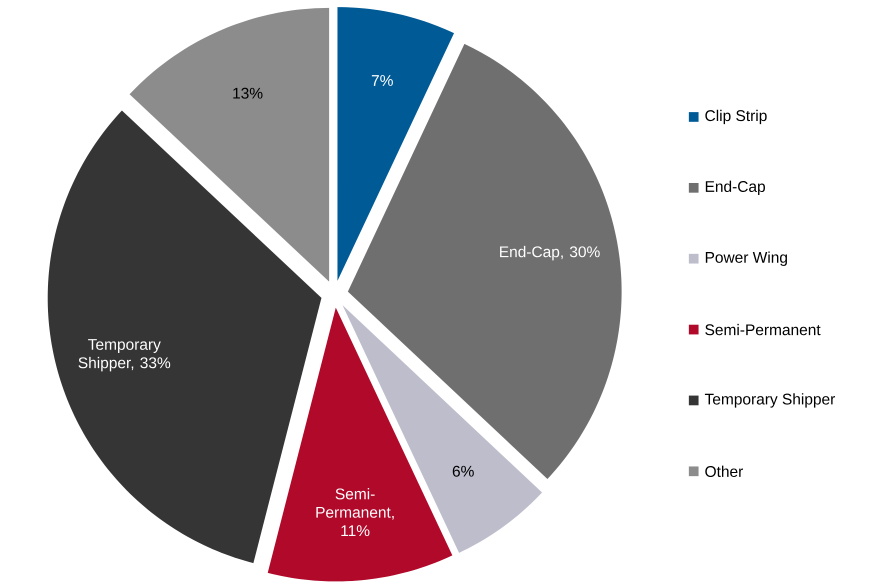 This screenshot has width=883, height=588. Describe the element at coordinates (735, 187) in the screenshot. I see `legend-label: End-Cap` at that location.